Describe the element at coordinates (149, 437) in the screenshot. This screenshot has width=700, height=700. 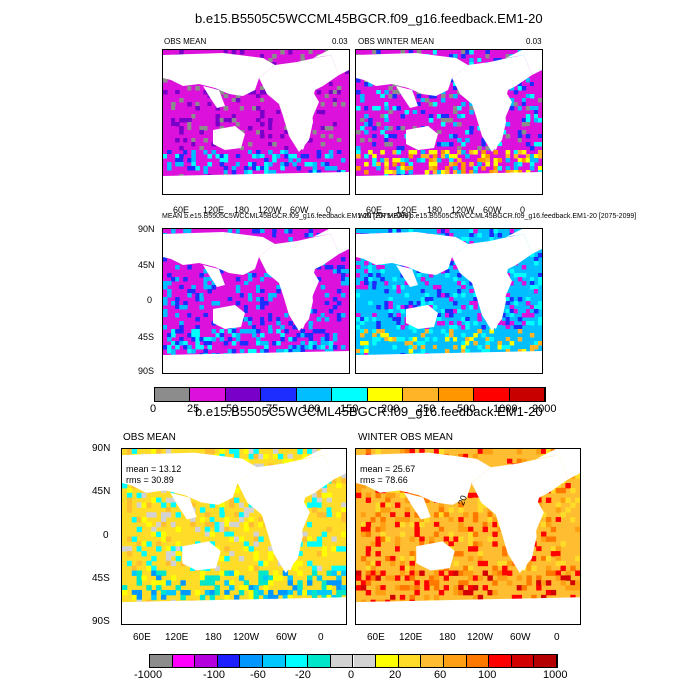
I see `panel-label-obs-mean-bottom: OBS MEAN` at that location.